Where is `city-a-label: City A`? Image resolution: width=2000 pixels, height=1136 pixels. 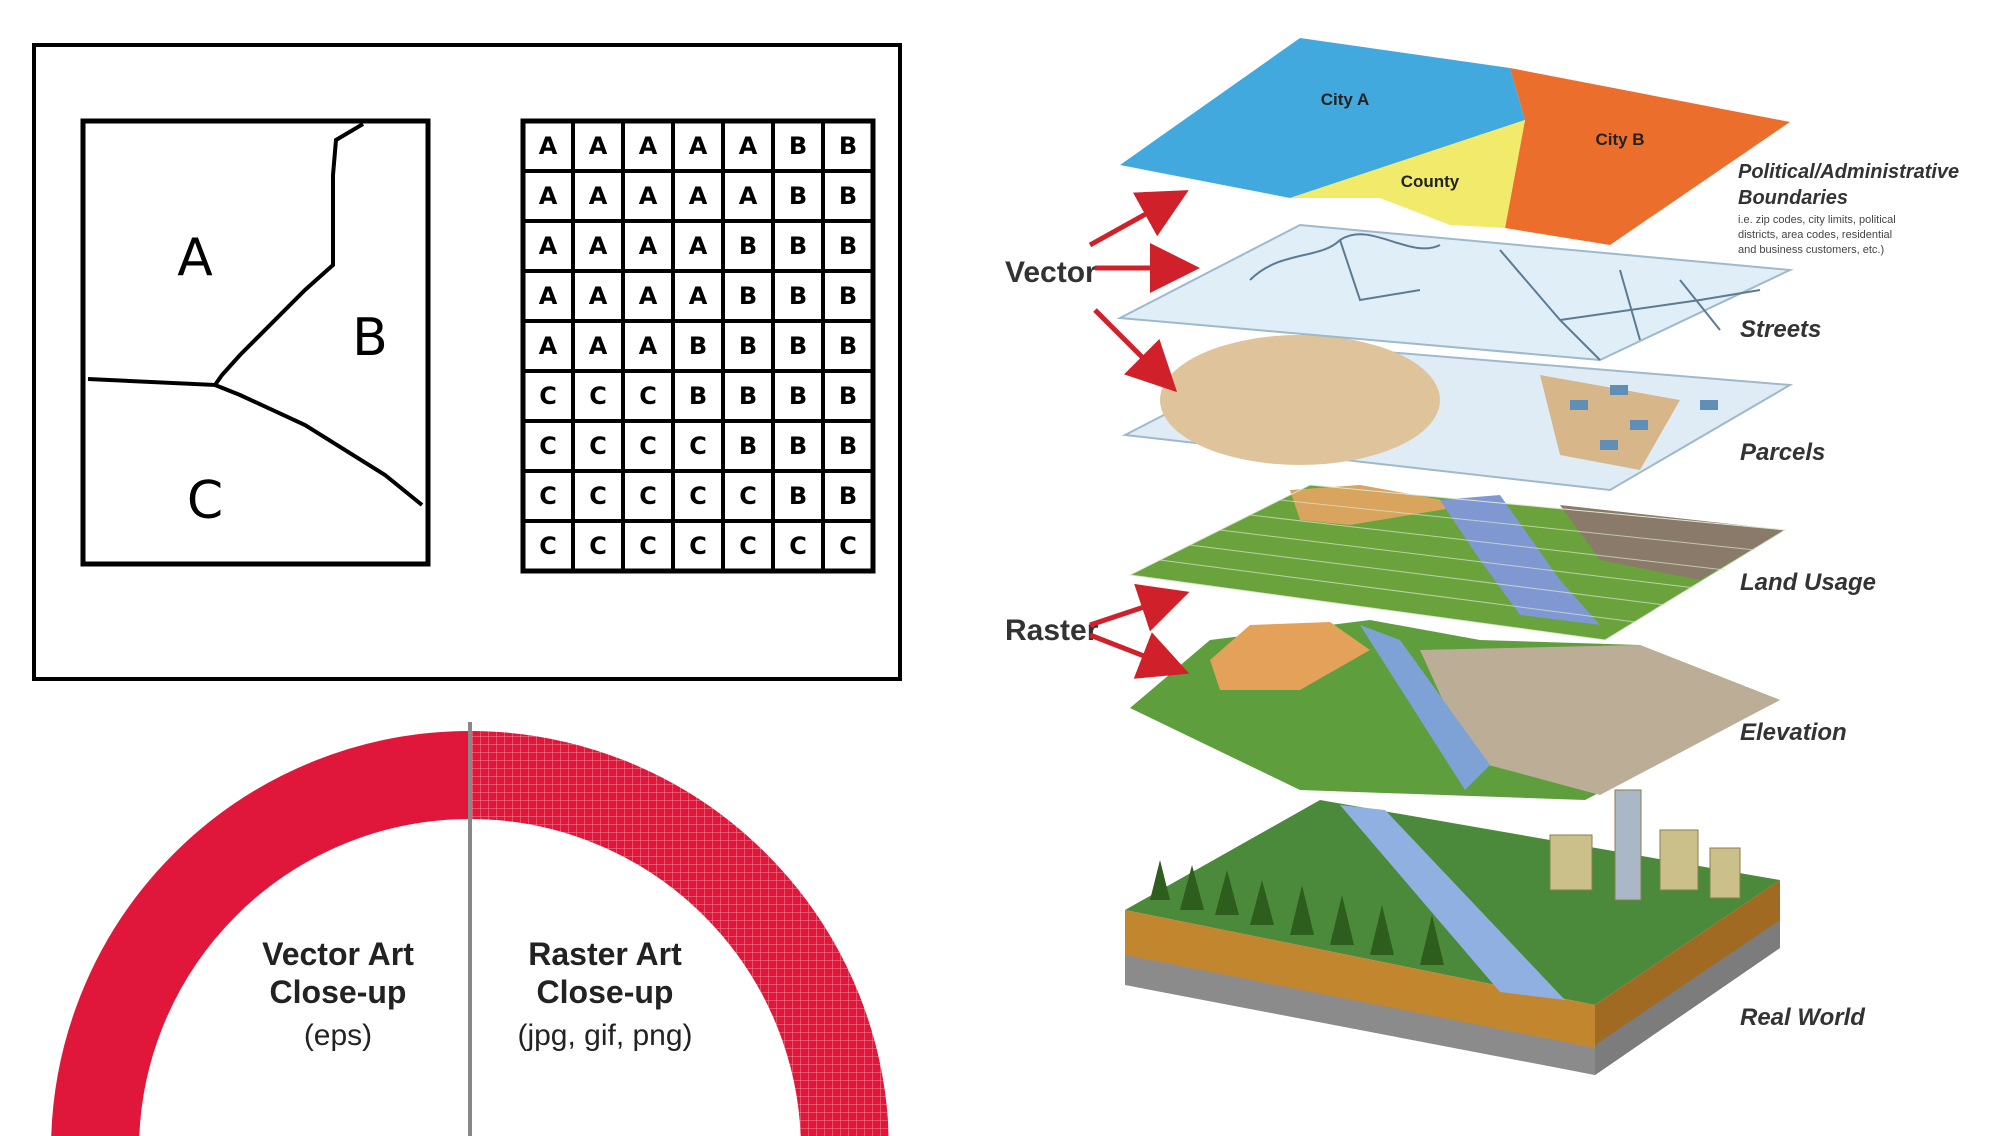 city-a-label: City A is located at coordinates (1345, 99).